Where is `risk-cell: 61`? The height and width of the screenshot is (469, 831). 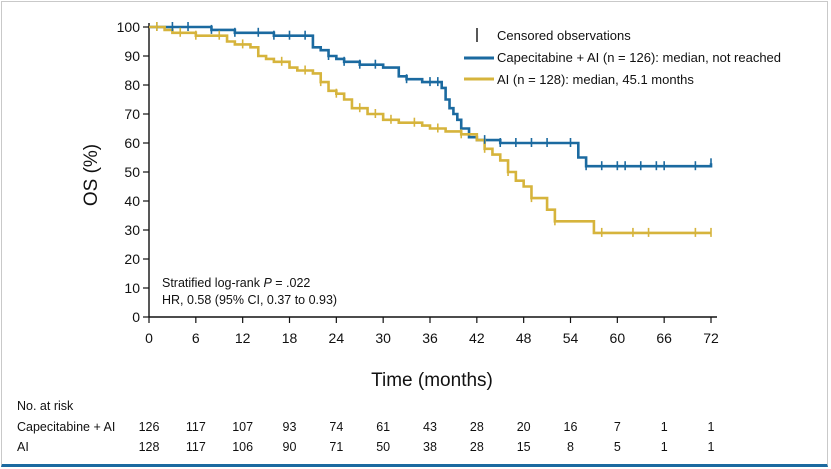 risk-cell: 61 is located at coordinates (383, 427).